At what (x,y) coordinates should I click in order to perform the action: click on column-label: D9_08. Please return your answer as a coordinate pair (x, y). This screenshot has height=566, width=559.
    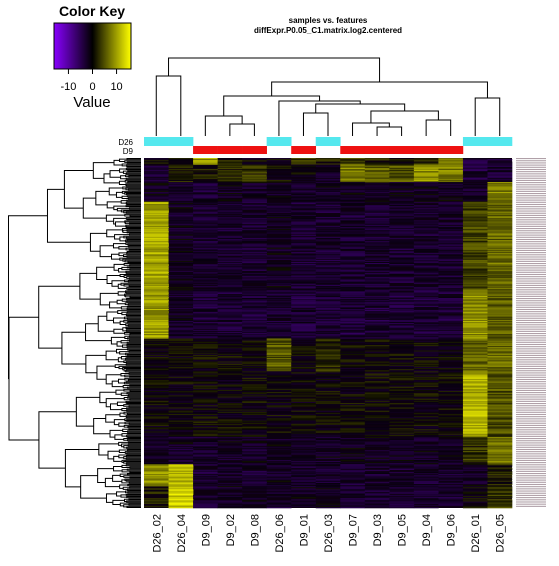
    Looking at the image, I should click on (255, 530).